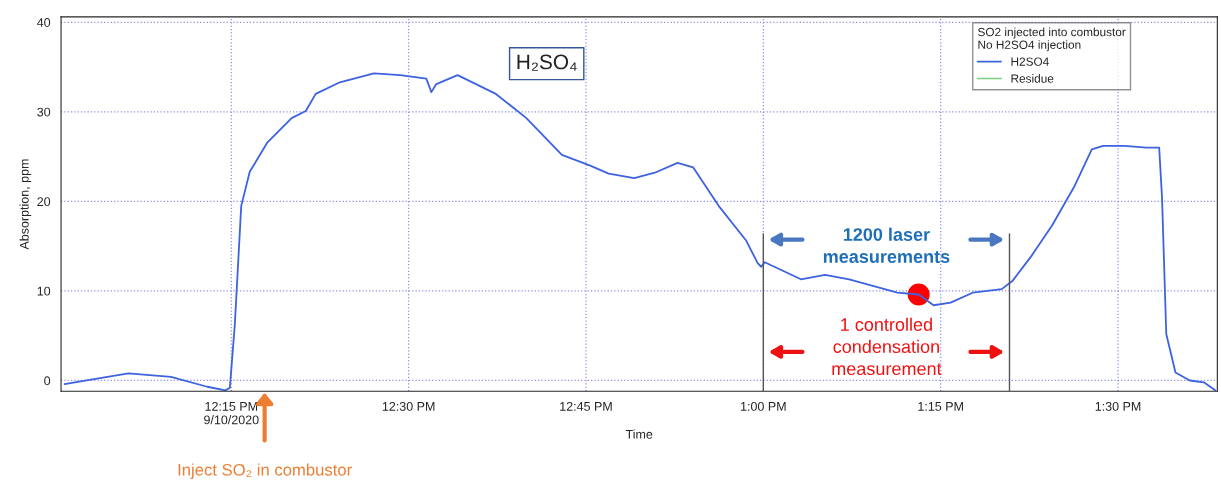 Image resolution: width=1221 pixels, height=483 pixels. I want to click on y-tick-label: 30, so click(44, 112).